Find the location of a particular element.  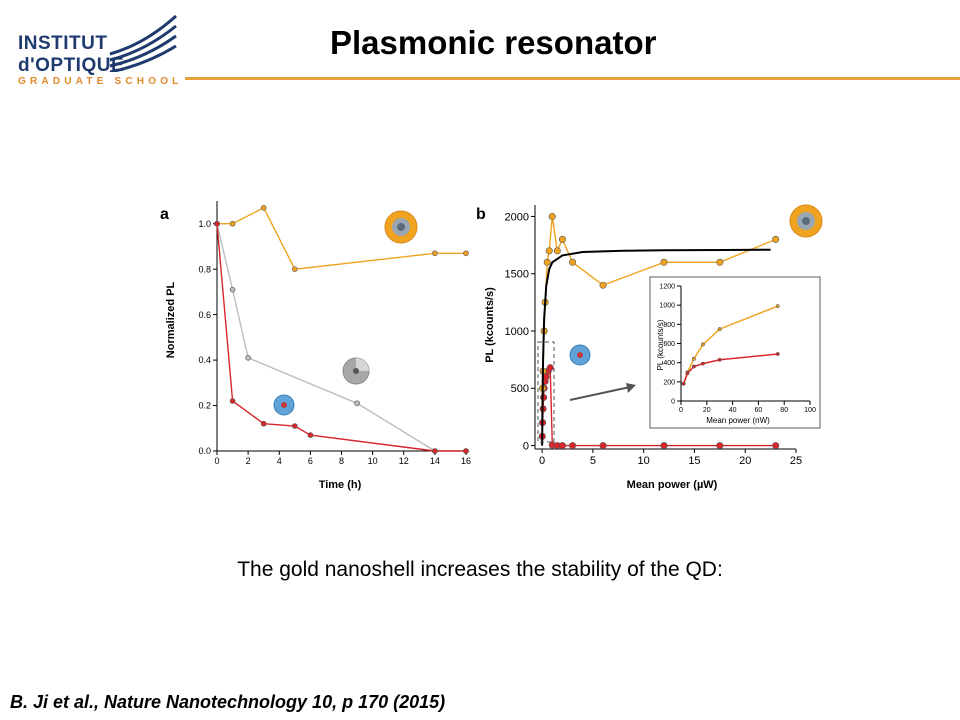

b-y-tick-label: 1000 is located at coordinates (517, 332).